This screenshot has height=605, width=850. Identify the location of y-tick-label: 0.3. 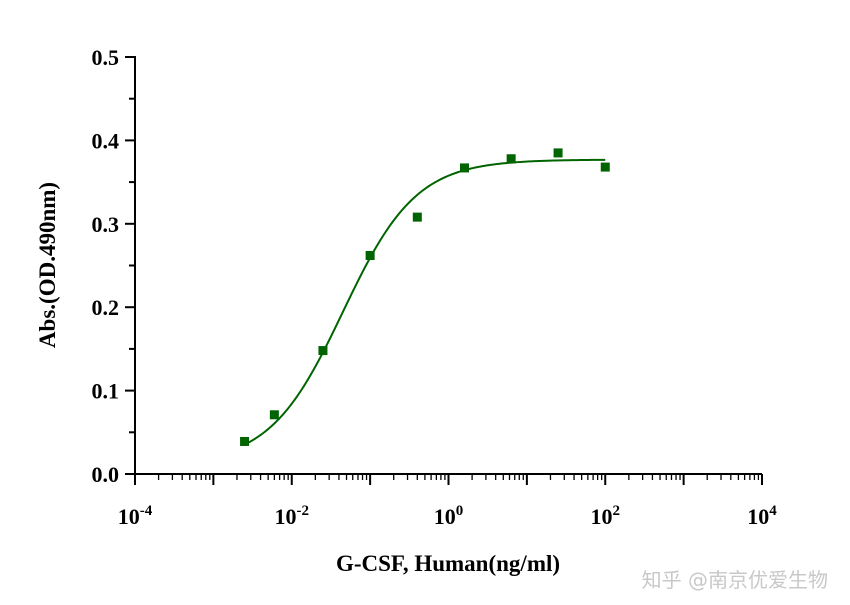
(106, 224).